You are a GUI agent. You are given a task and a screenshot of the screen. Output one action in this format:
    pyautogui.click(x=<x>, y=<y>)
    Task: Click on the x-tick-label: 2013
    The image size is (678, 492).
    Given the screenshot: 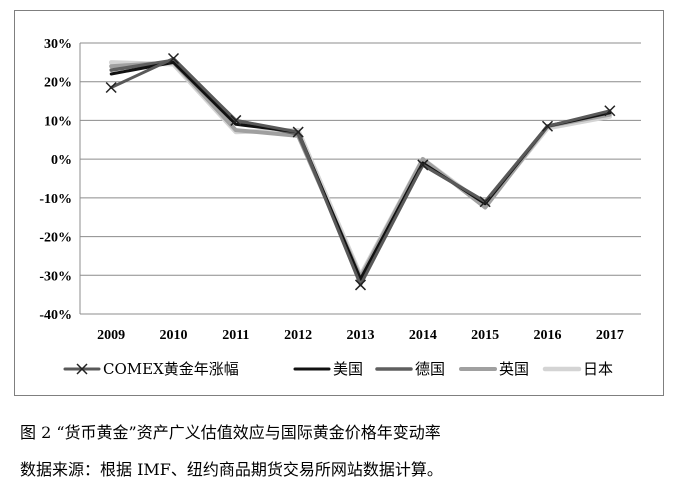 What is the action you would take?
    pyautogui.click(x=361, y=335)
    